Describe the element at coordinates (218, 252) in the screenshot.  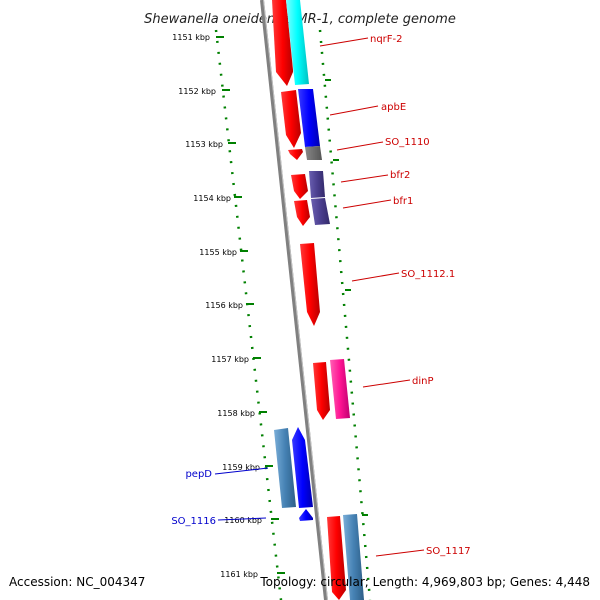
I see `tick-label: 1155 kbp` at that location.